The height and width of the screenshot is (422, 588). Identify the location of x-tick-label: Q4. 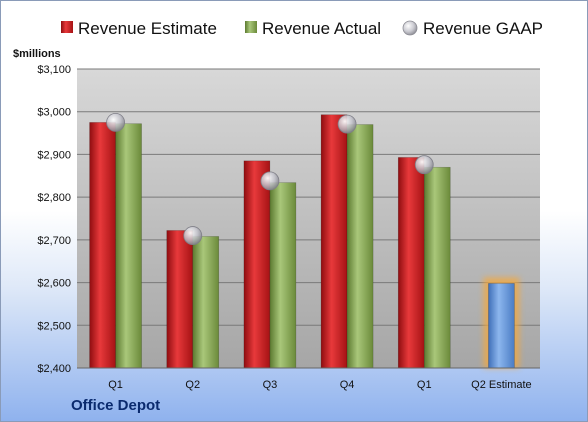
(347, 385).